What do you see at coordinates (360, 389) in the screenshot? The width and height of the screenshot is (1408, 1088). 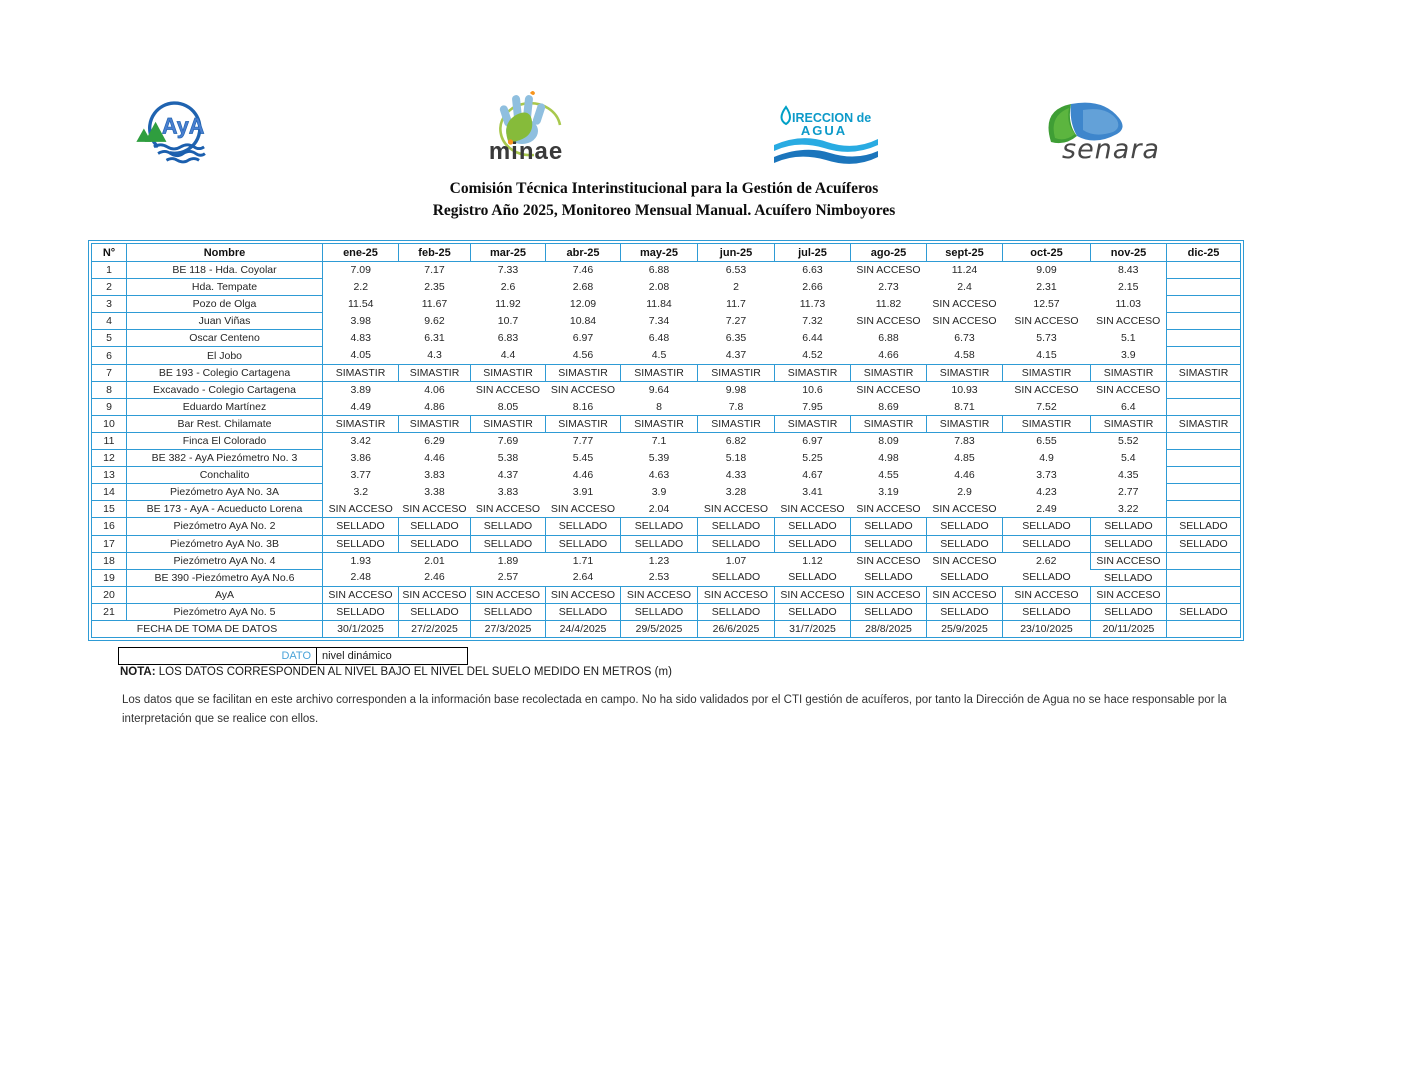 I see `value-cell: 3.89` at bounding box center [360, 389].